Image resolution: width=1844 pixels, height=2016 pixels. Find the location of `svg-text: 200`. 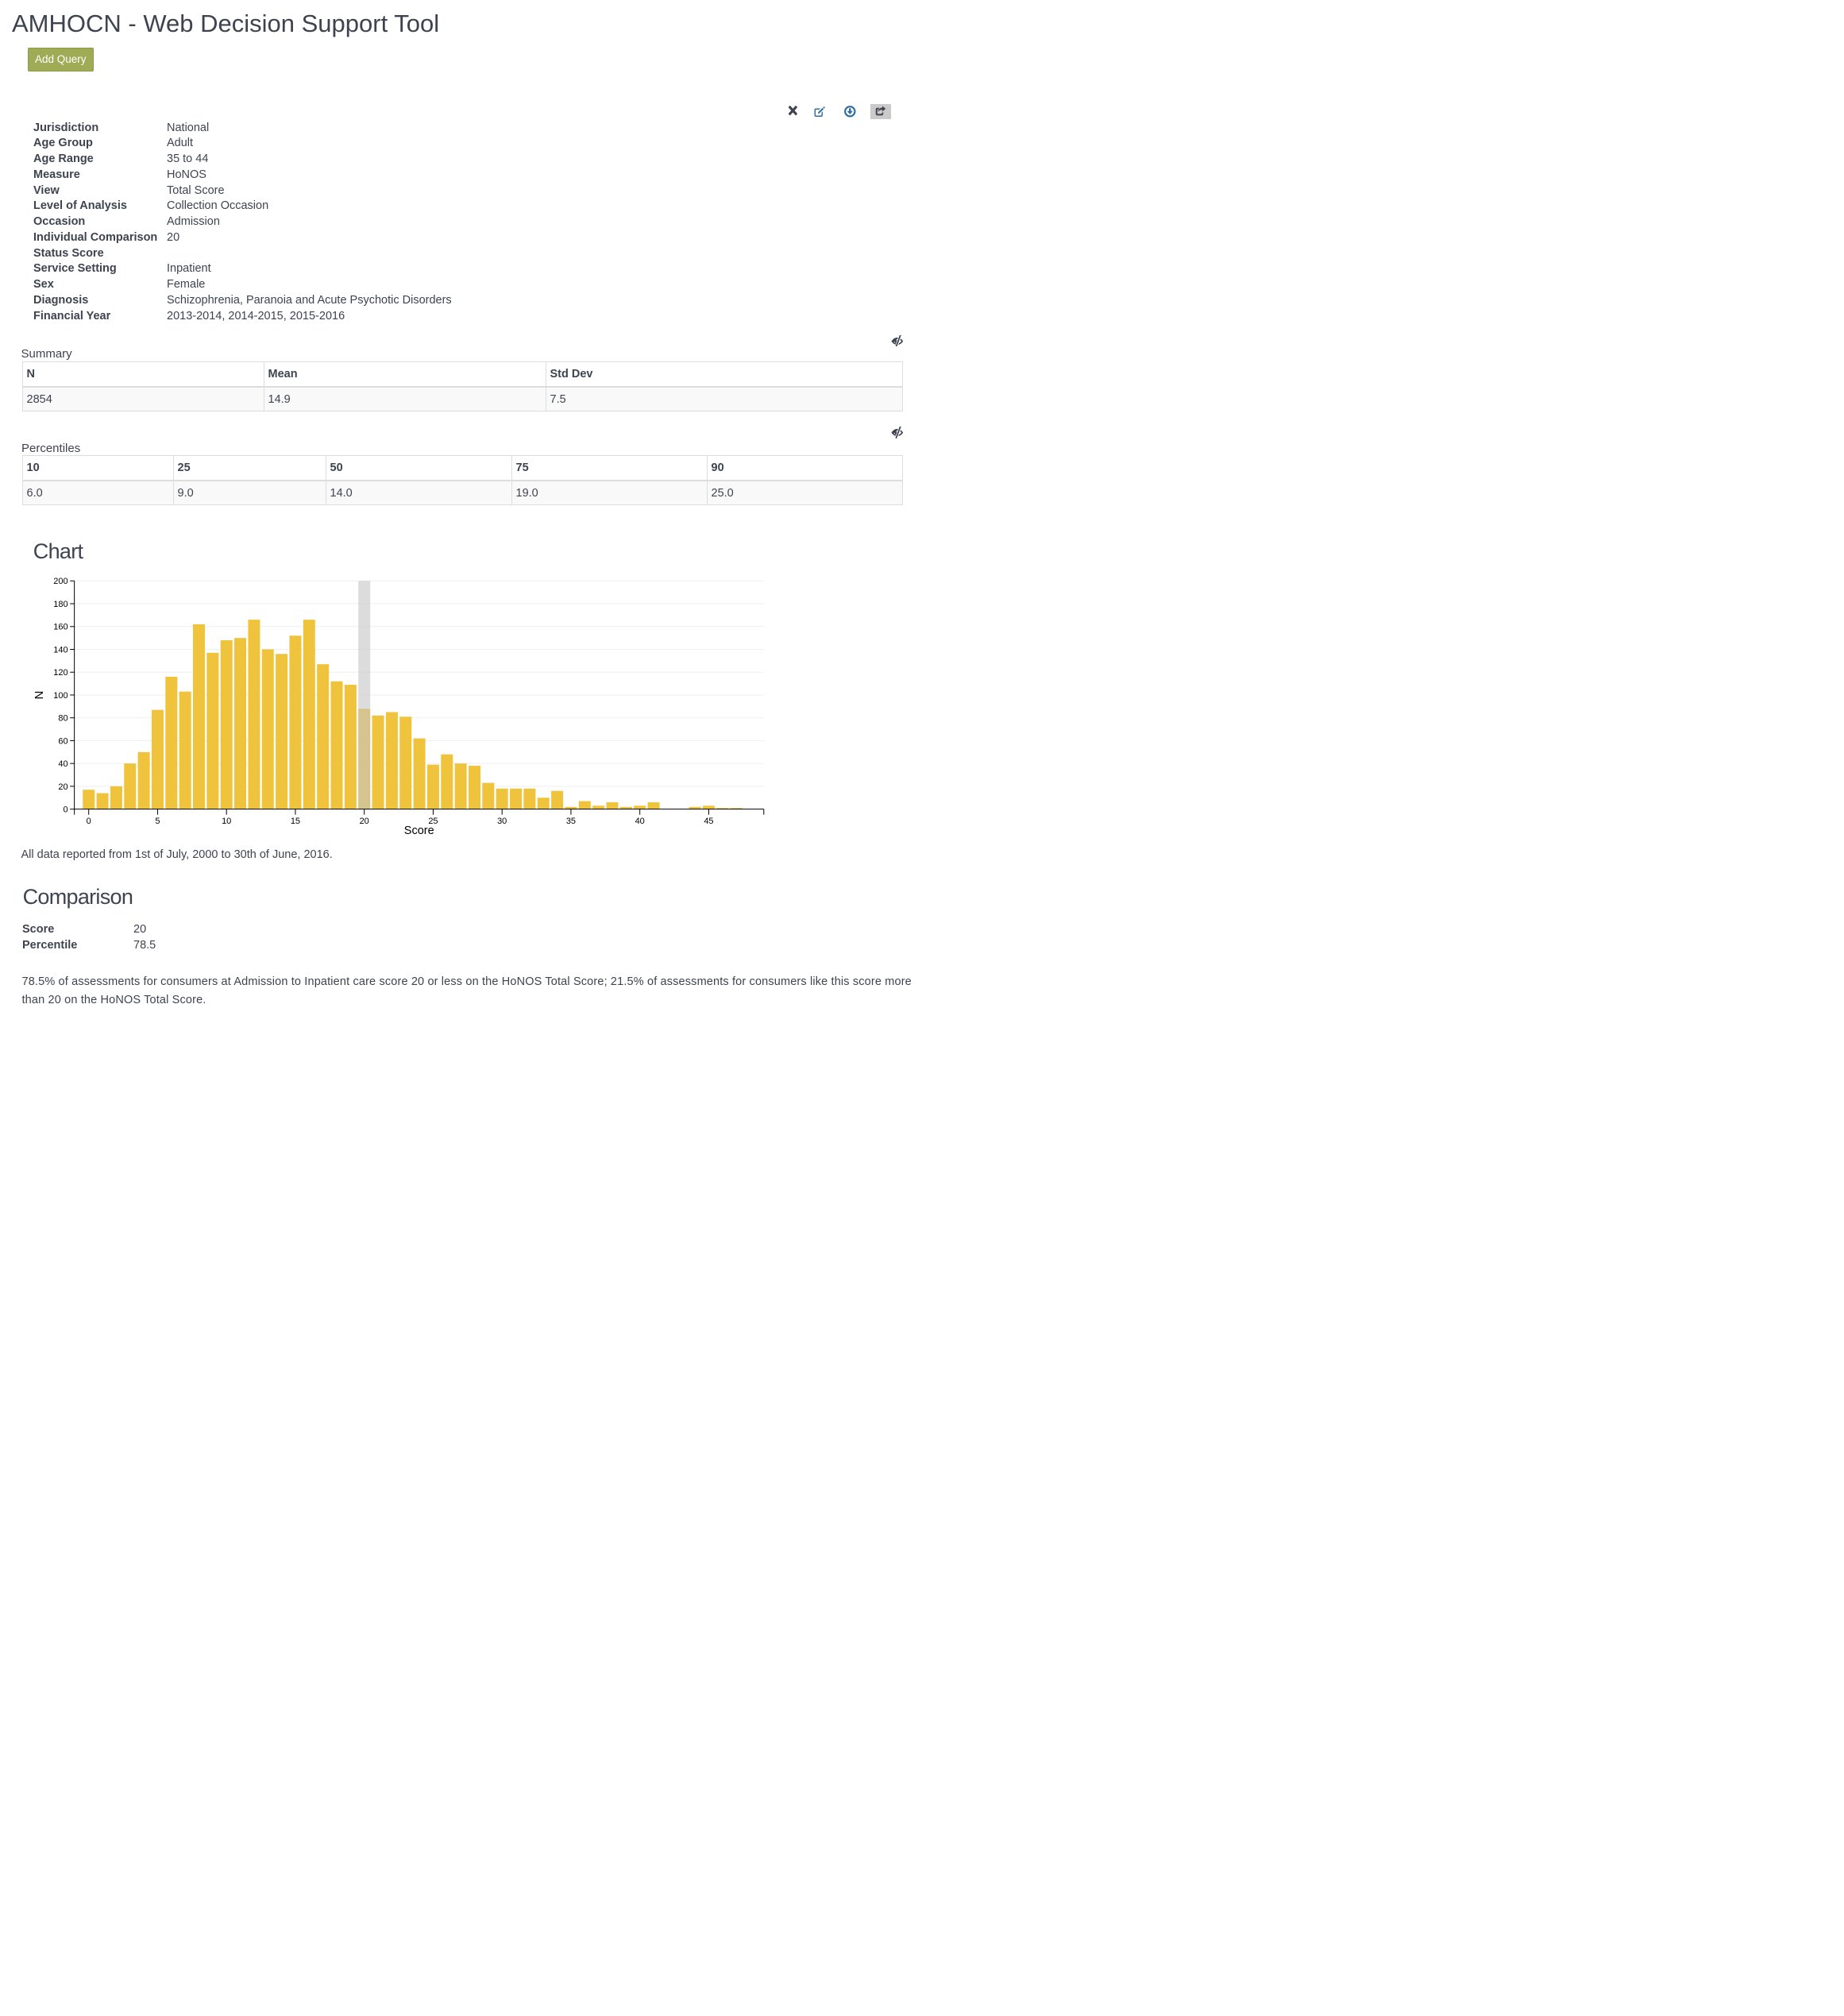

svg-text: 200 is located at coordinates (60, 581).